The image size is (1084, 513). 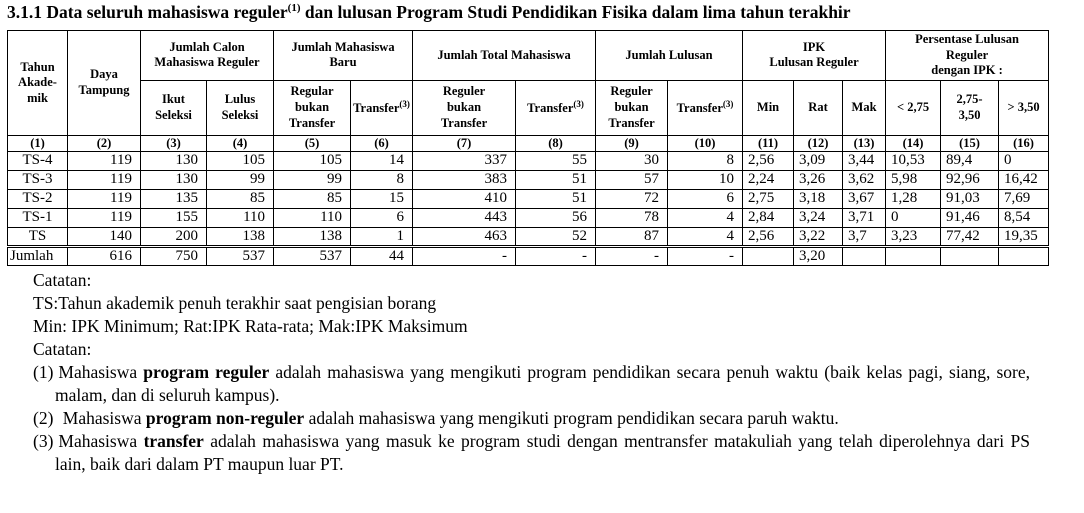 I want to click on table-cell: 52, so click(x=556, y=236).